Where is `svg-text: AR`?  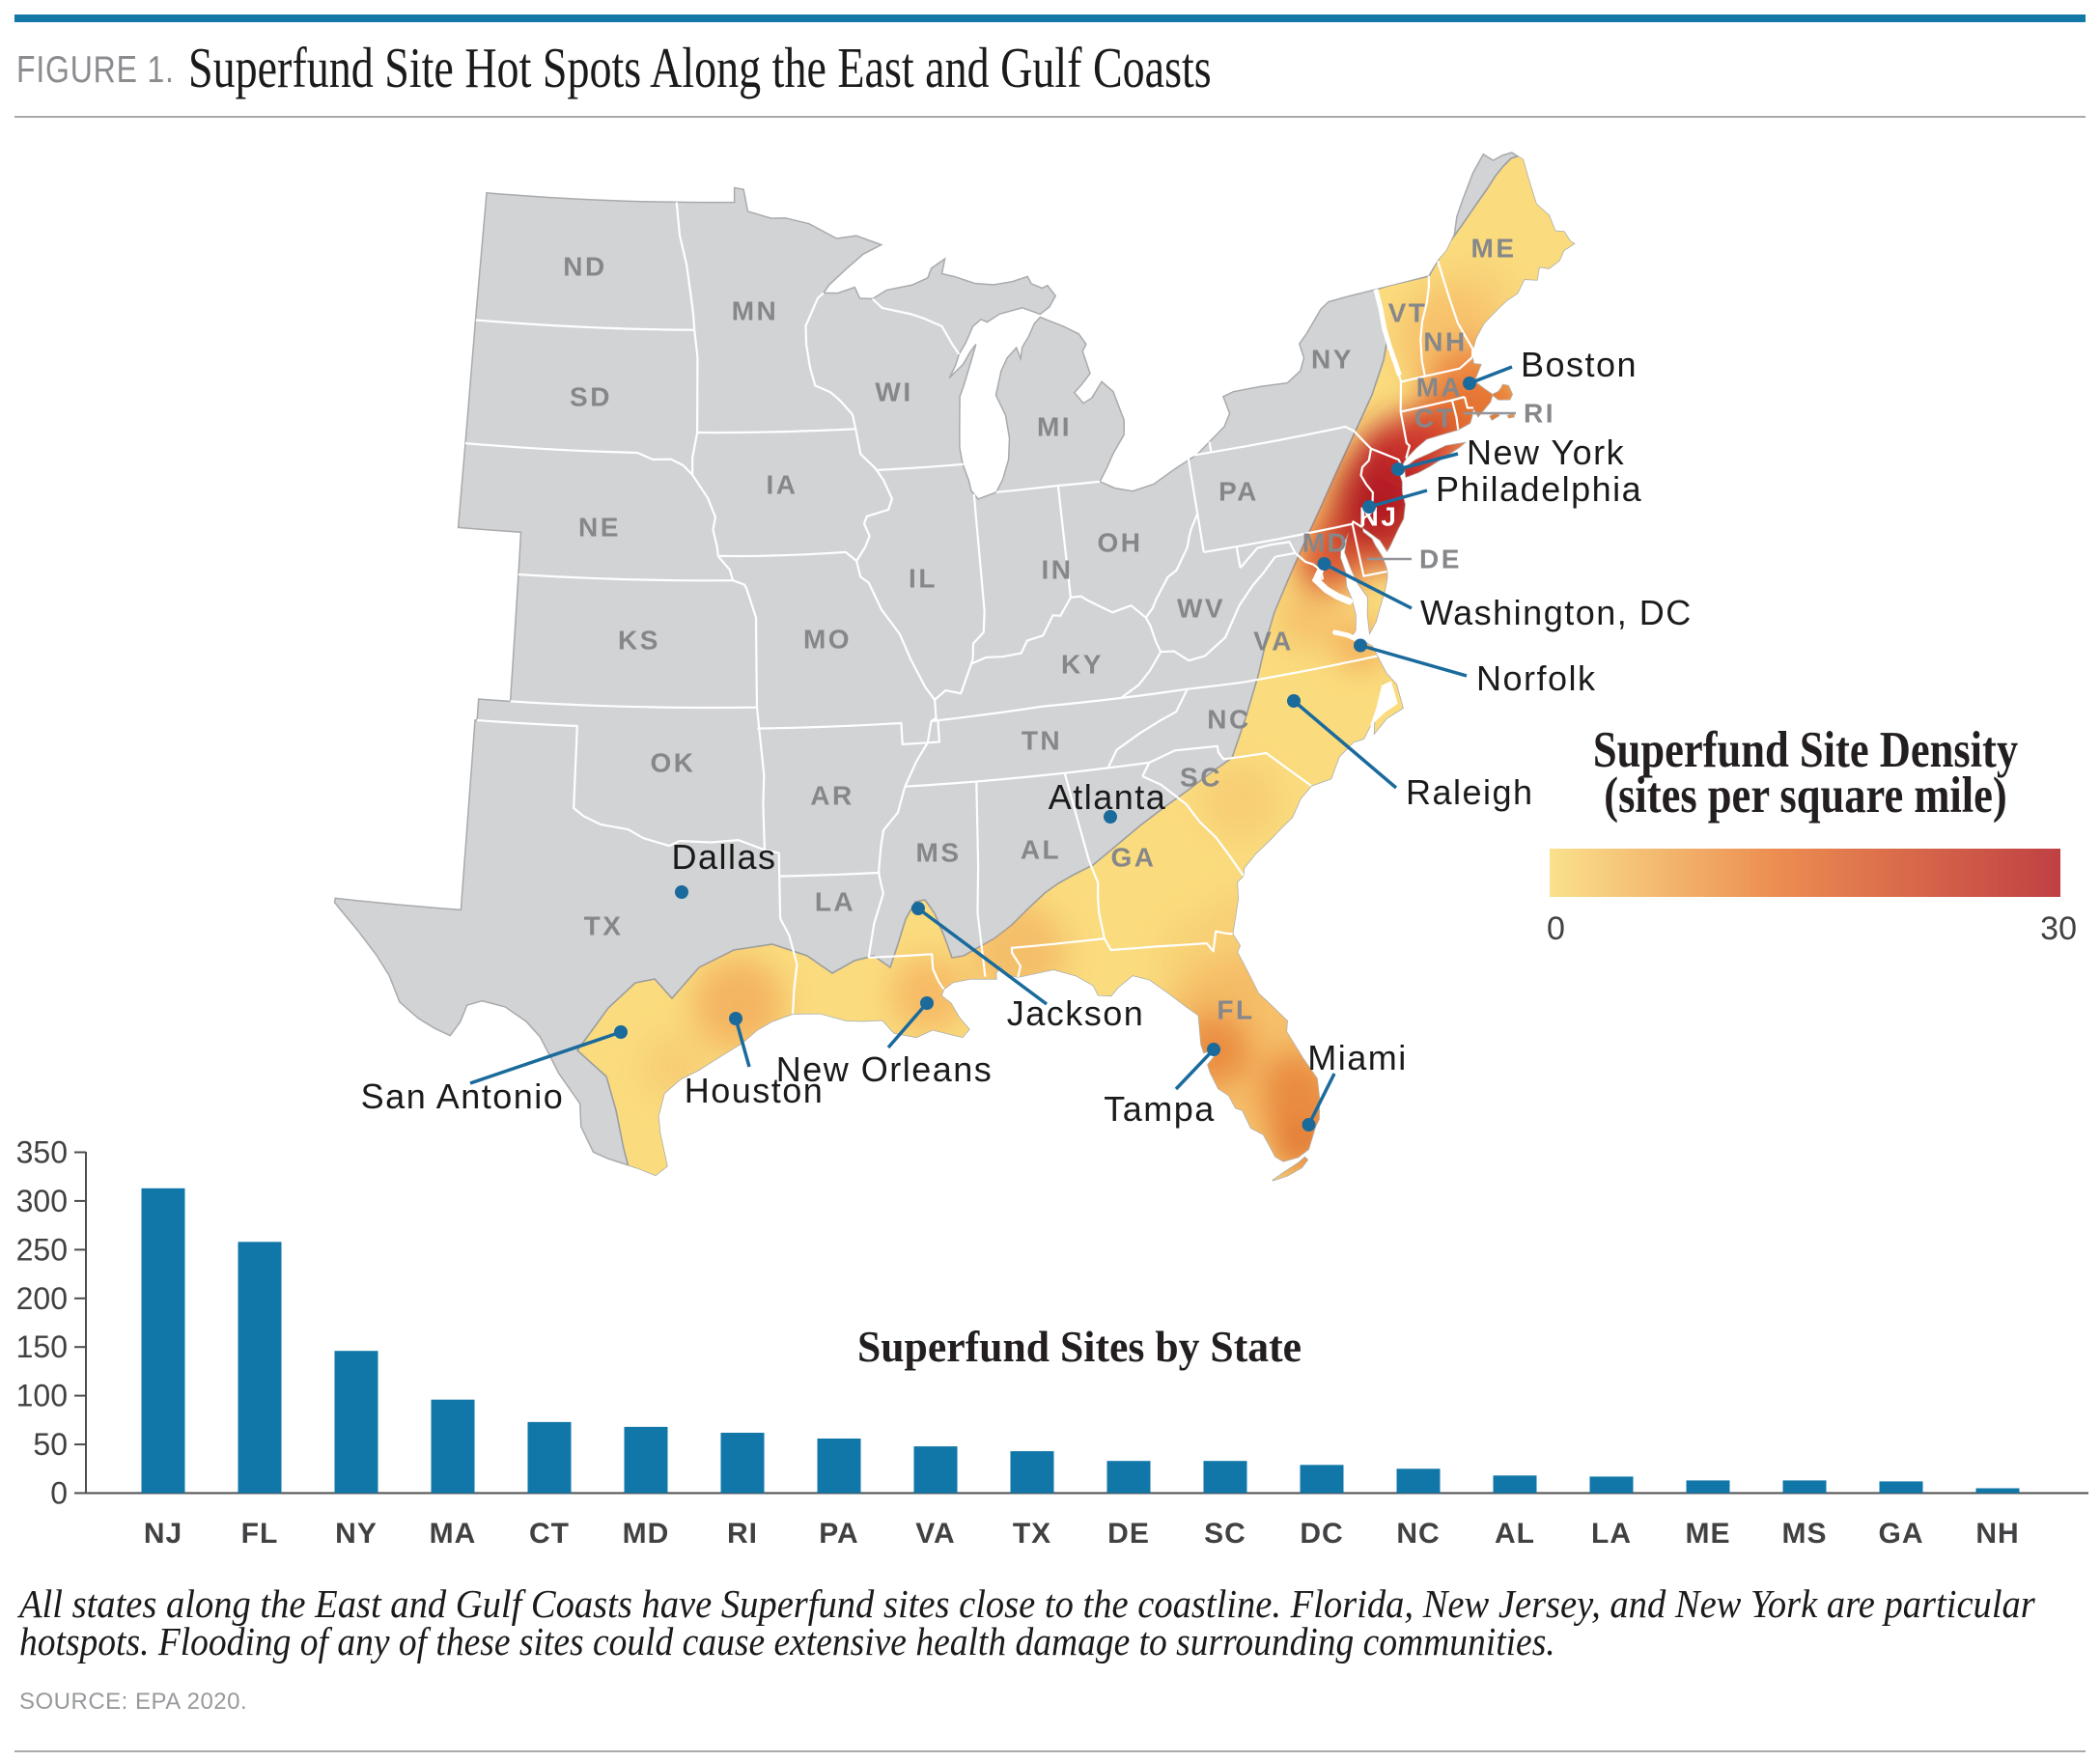
svg-text: AR is located at coordinates (832, 796).